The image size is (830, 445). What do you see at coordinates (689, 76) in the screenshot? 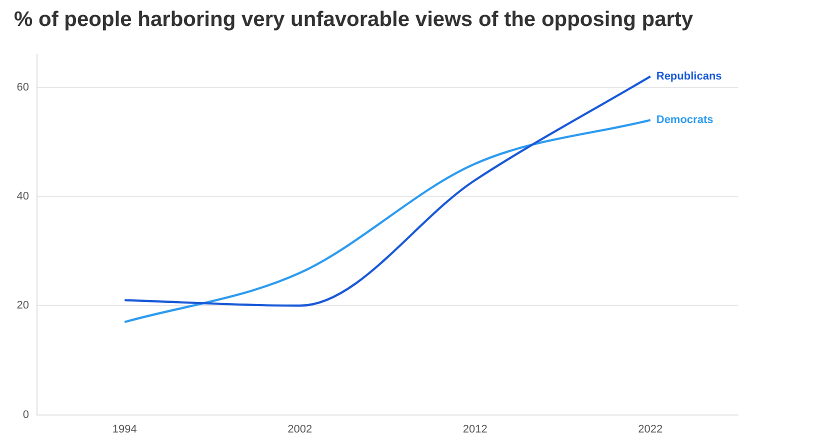
I see `series-label: Republicans` at bounding box center [689, 76].